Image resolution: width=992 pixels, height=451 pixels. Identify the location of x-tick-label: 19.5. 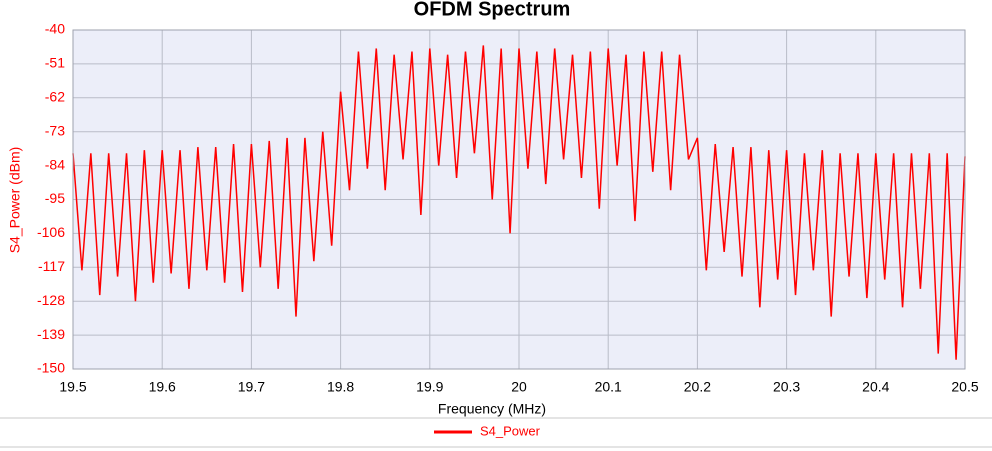
(72, 387).